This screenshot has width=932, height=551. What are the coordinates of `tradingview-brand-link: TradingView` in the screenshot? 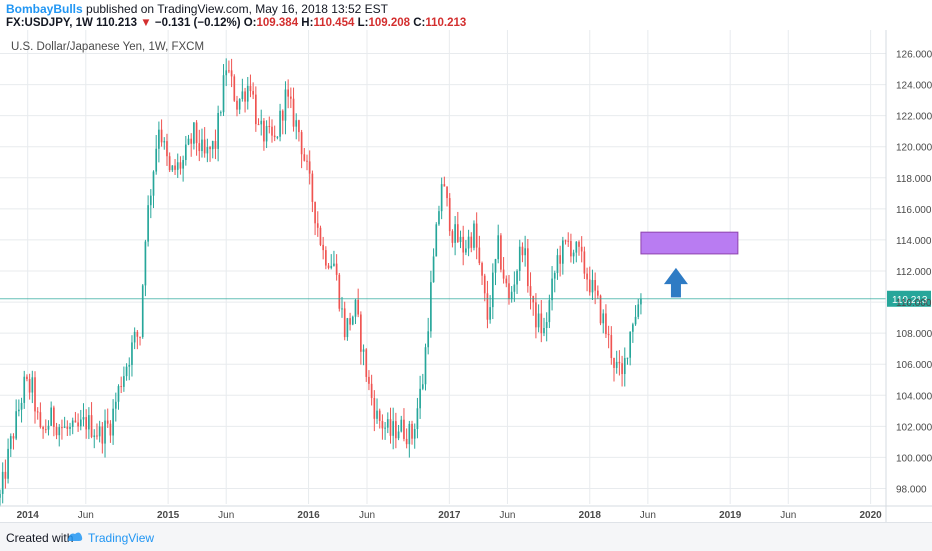 It's located at (121, 538).